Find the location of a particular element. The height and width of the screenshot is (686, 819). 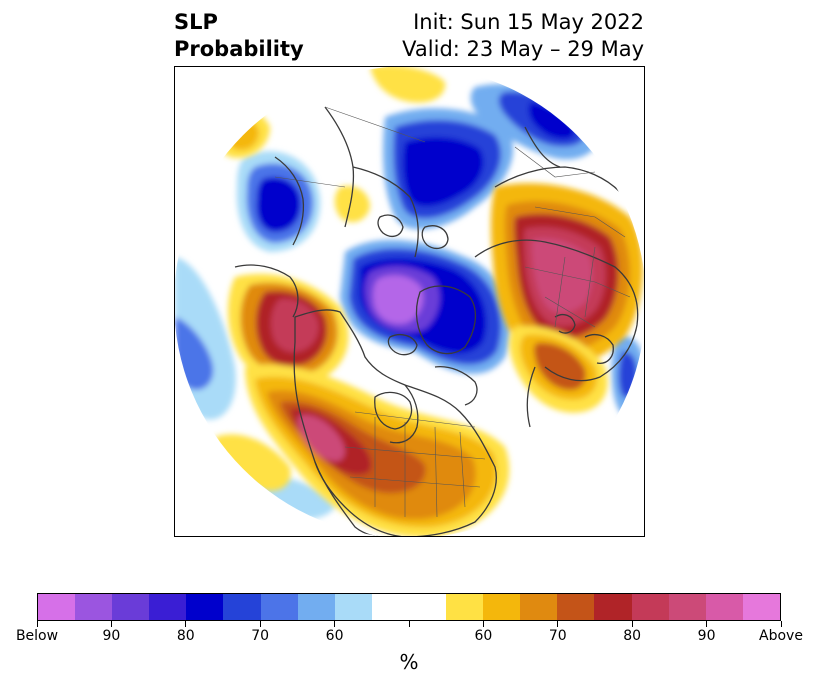

title-line-2: Probability is located at coordinates (239, 49).